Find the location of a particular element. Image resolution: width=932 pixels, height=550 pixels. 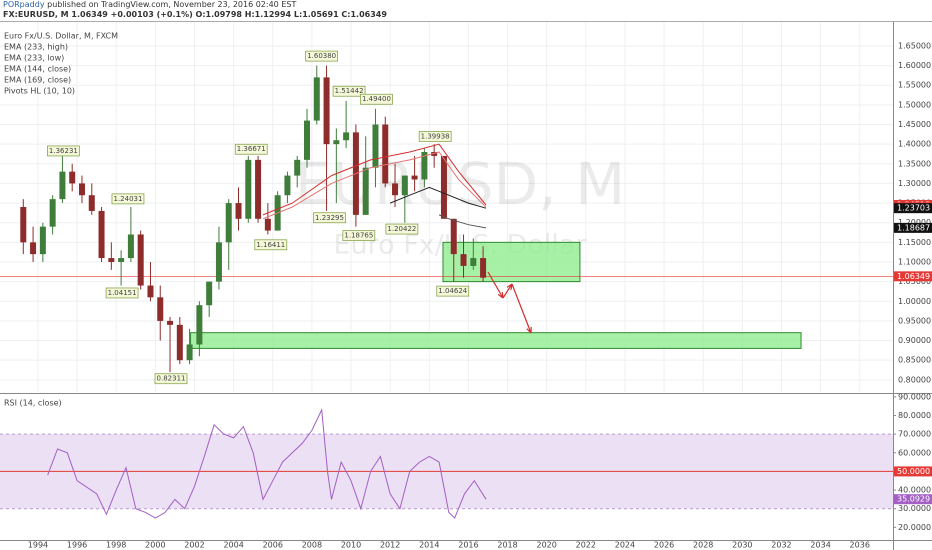

x-tick-label: 2022 is located at coordinates (586, 545).